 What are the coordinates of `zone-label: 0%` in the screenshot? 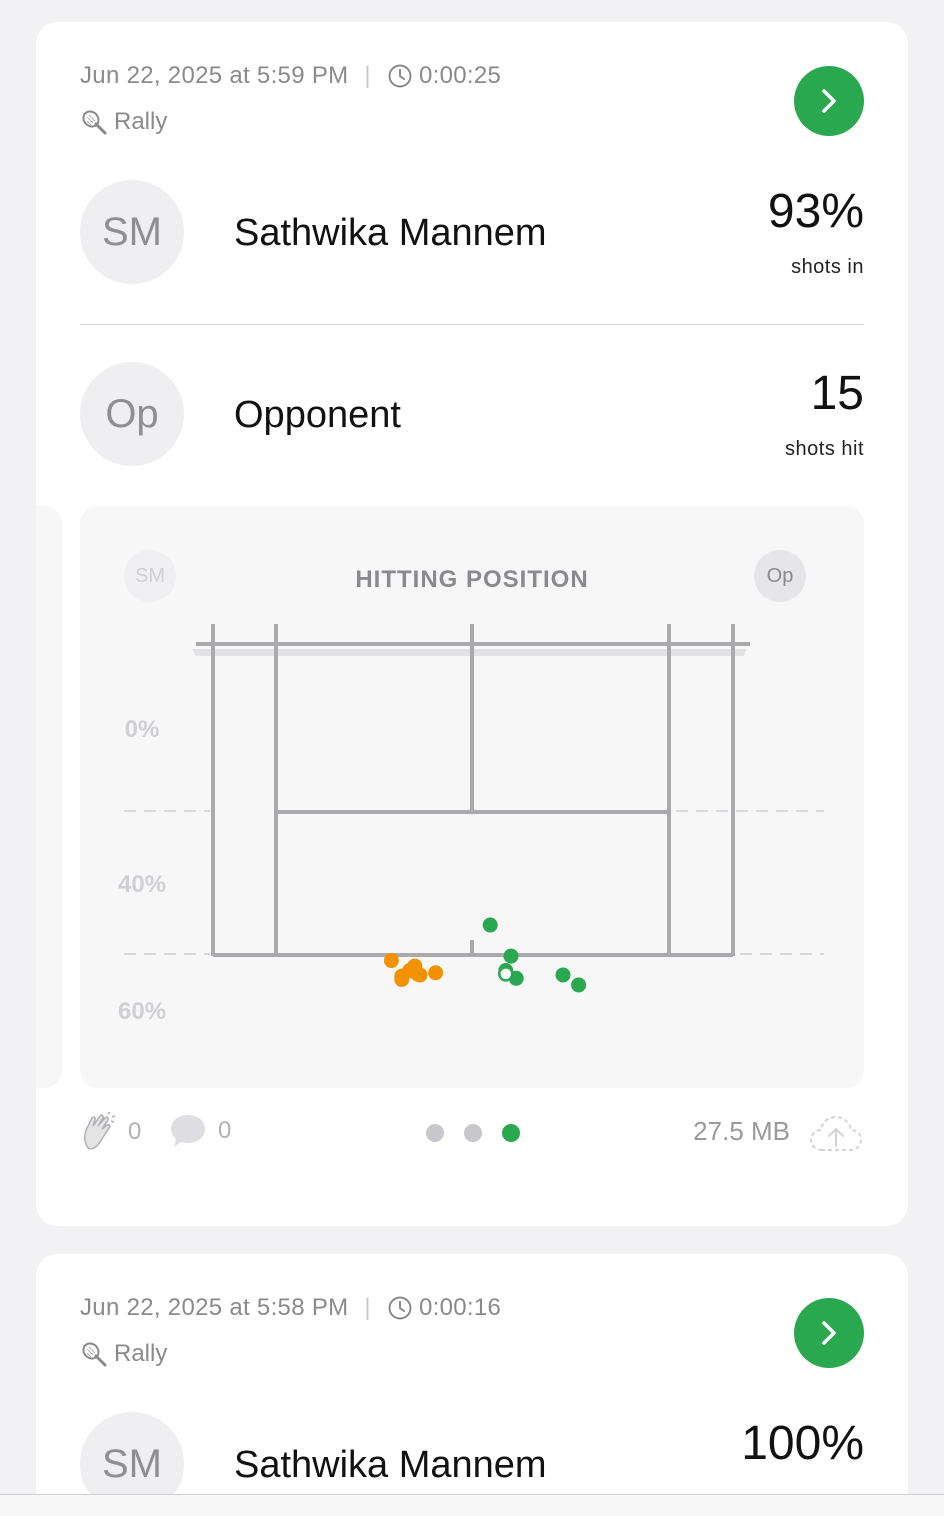 It's located at (142, 729).